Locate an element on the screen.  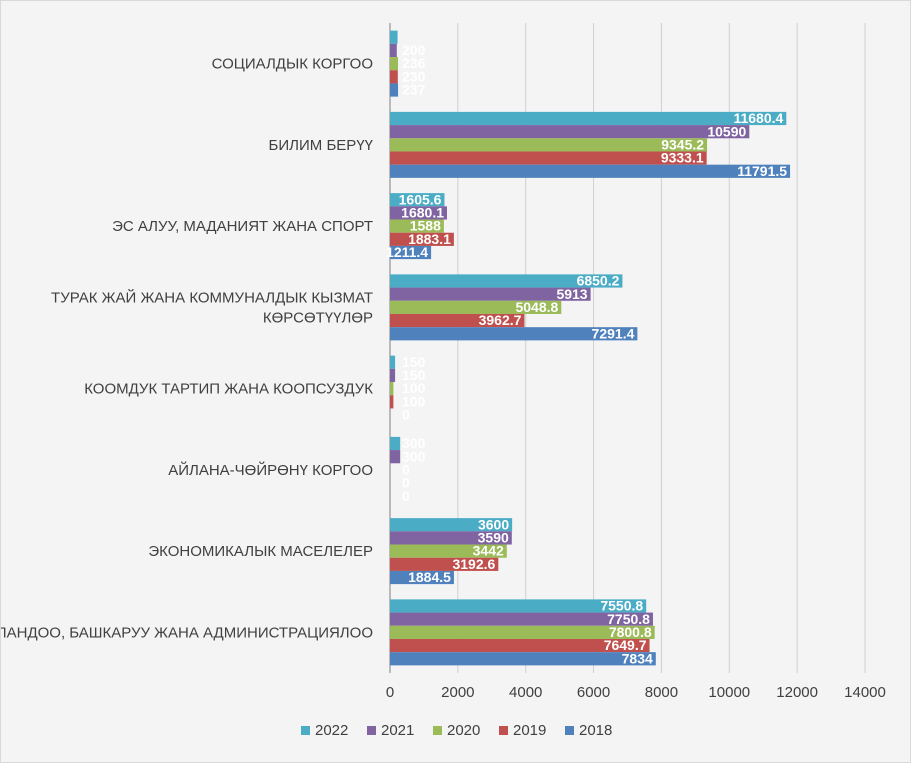
category-label: ЭКОНОМИКАЛЫК МАСЕЛЕЛЕР is located at coordinates (260, 551).